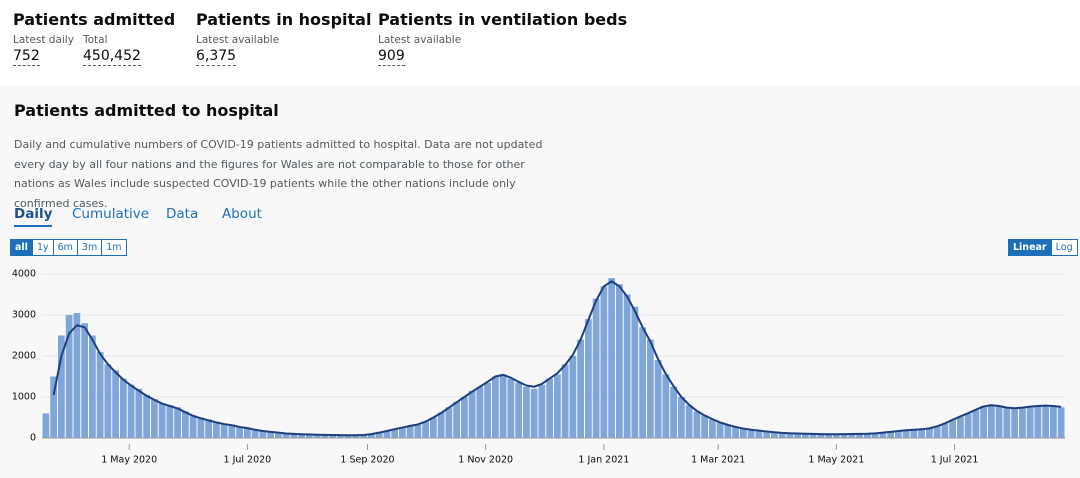  What do you see at coordinates (33, 438) in the screenshot?
I see `y-tick-label: 0` at bounding box center [33, 438].